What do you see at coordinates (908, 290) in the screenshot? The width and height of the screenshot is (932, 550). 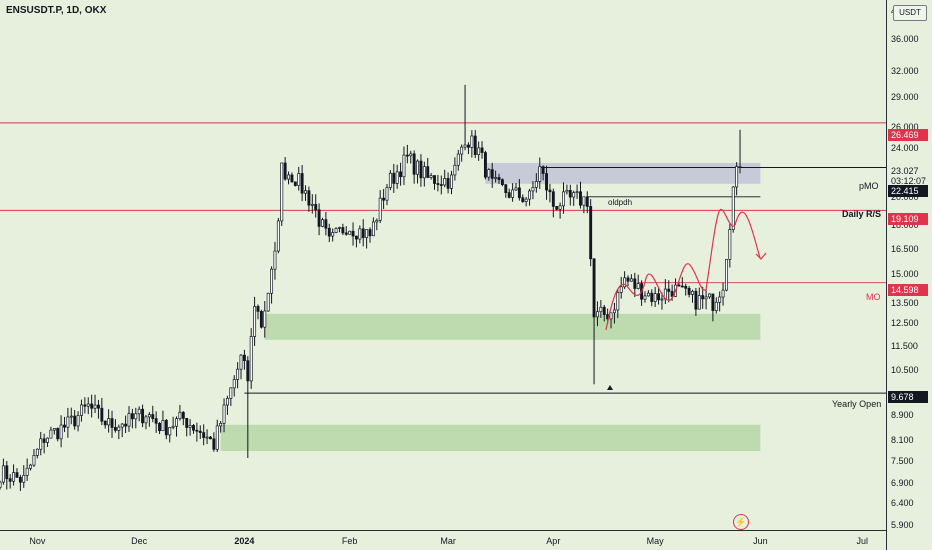 I see `mo-price-tag: 14.598` at bounding box center [908, 290].